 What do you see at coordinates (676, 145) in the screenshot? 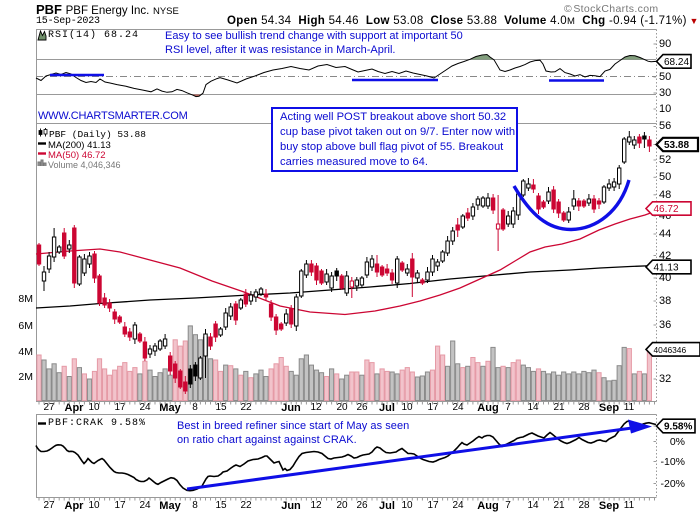
I see `svg-text: 53.88` at bounding box center [676, 145].